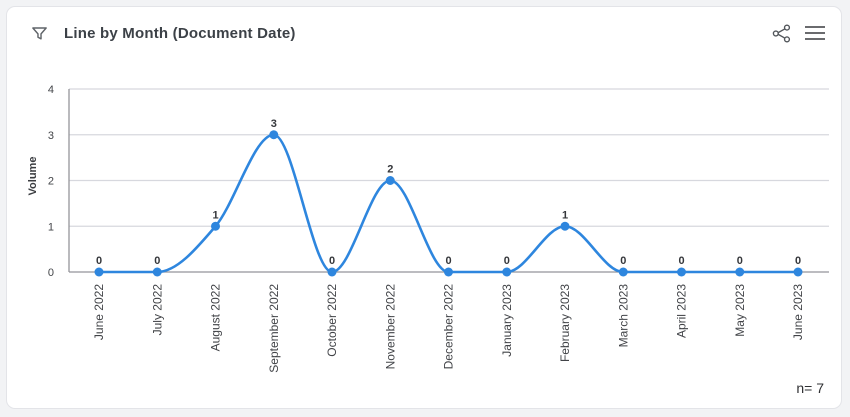 Image resolution: width=850 pixels, height=417 pixels. I want to click on menu-icon, so click(815, 33).